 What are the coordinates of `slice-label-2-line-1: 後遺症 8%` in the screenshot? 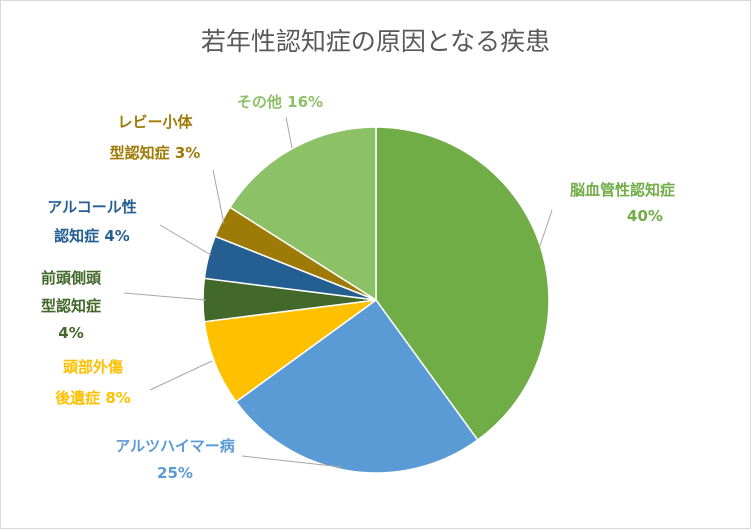 It's located at (92, 398).